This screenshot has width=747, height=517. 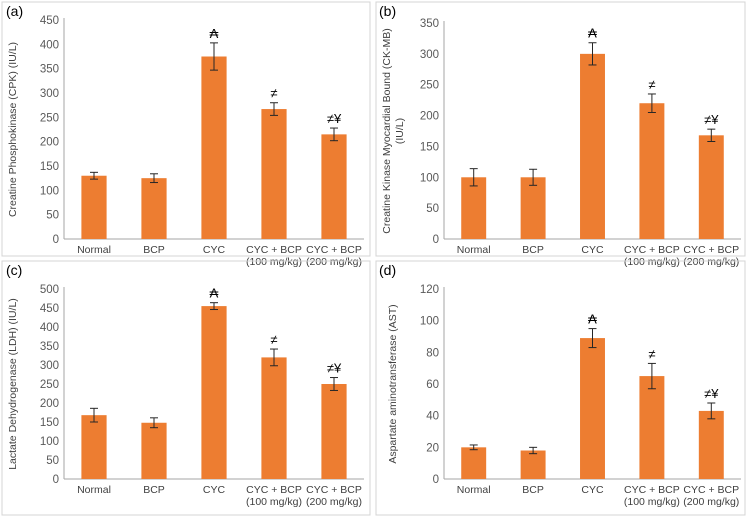 What do you see at coordinates (432, 353) in the screenshot?
I see `y-tick-label: 80` at bounding box center [432, 353].